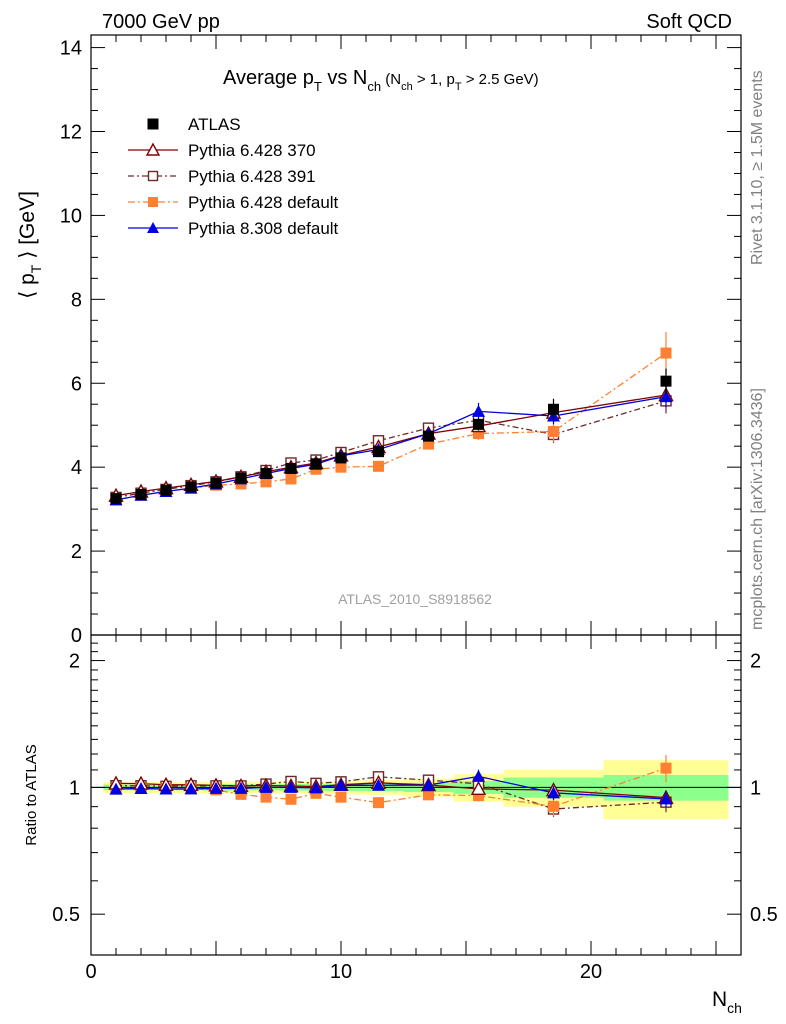  What do you see at coordinates (74, 788) in the screenshot?
I see `ratio-tick-label-left: 1` at bounding box center [74, 788].